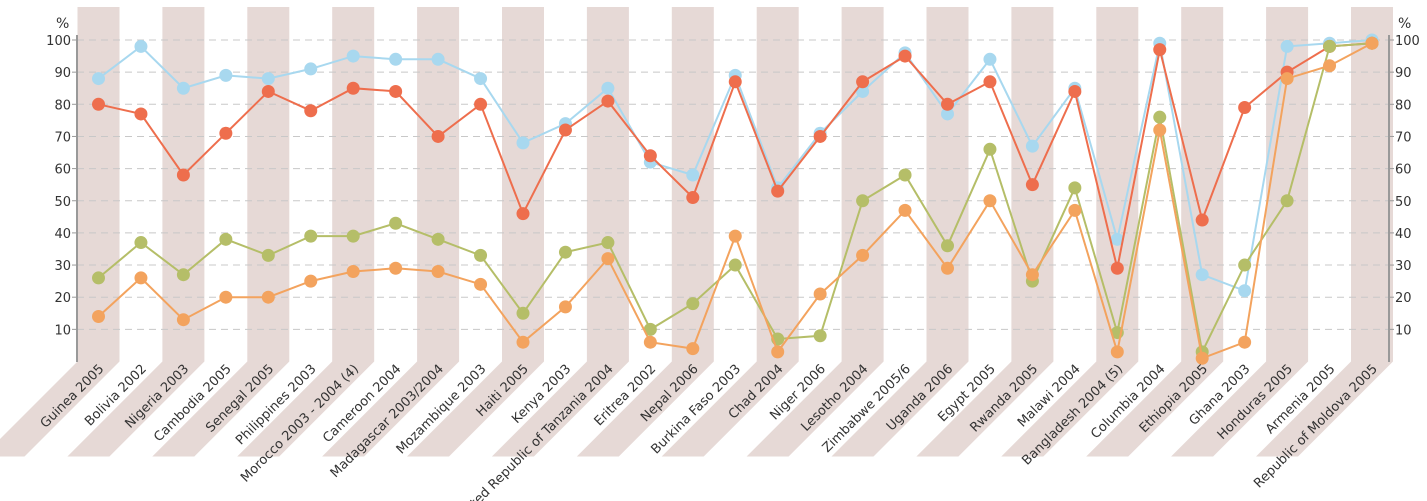  I want to click on y-tick-label: 90, so click(62, 73).